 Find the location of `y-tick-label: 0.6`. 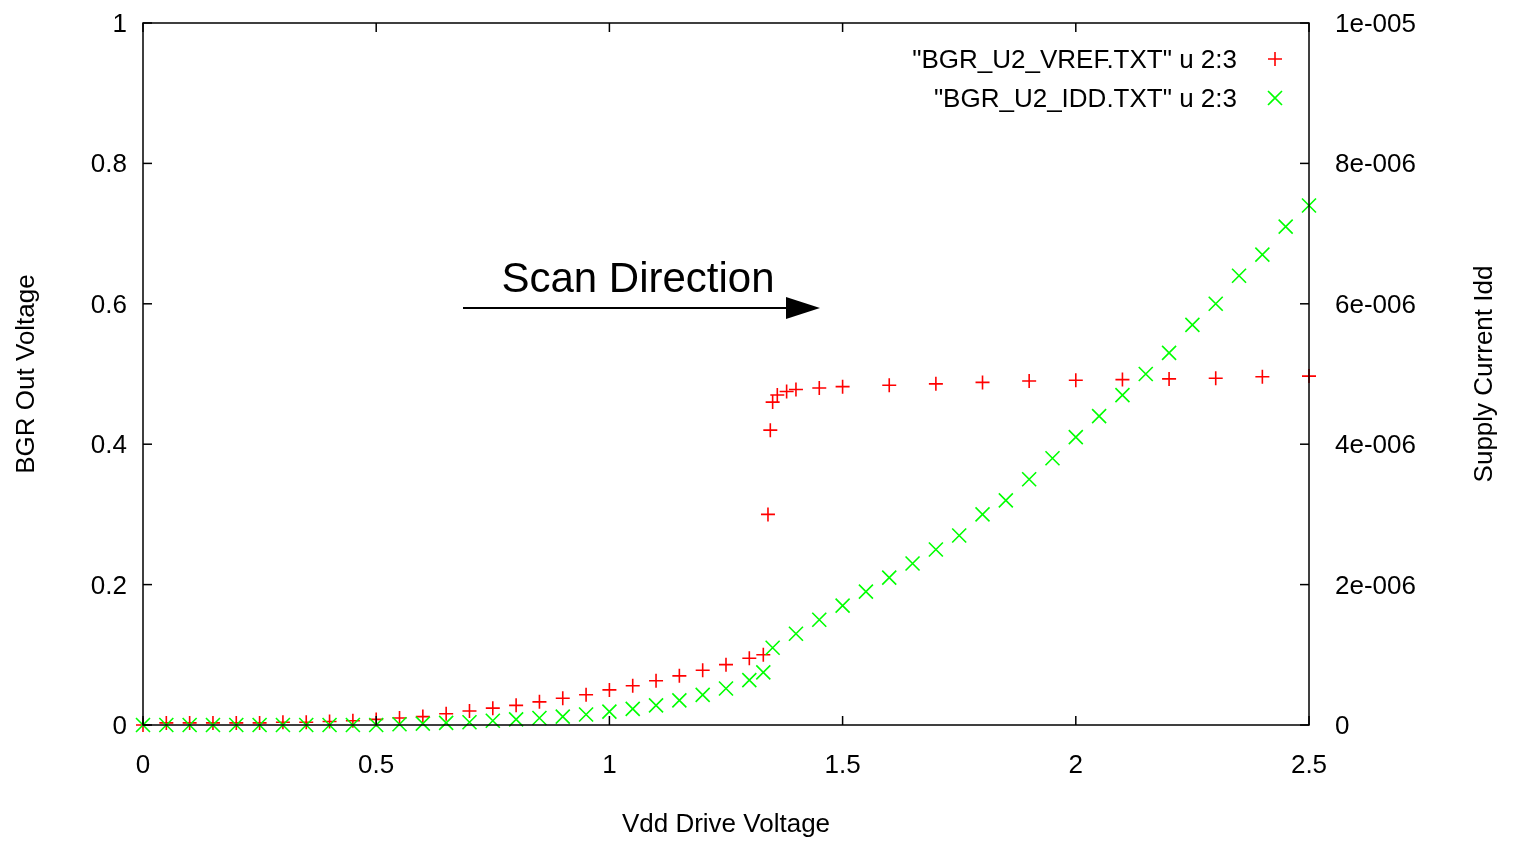

y-tick-label: 0.6 is located at coordinates (108, 303).